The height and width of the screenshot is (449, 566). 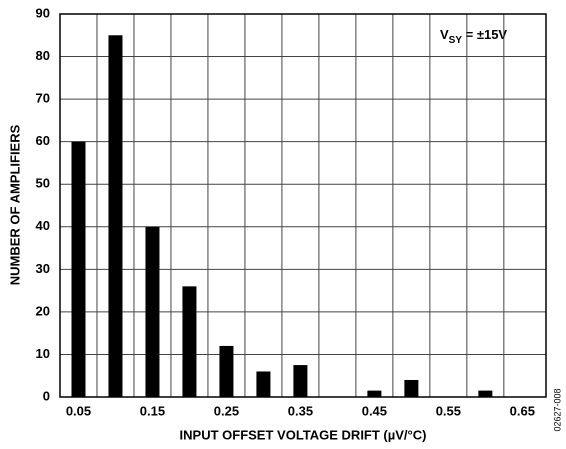 What do you see at coordinates (448, 410) in the screenshot?
I see `x-tick-label: 0.55` at bounding box center [448, 410].